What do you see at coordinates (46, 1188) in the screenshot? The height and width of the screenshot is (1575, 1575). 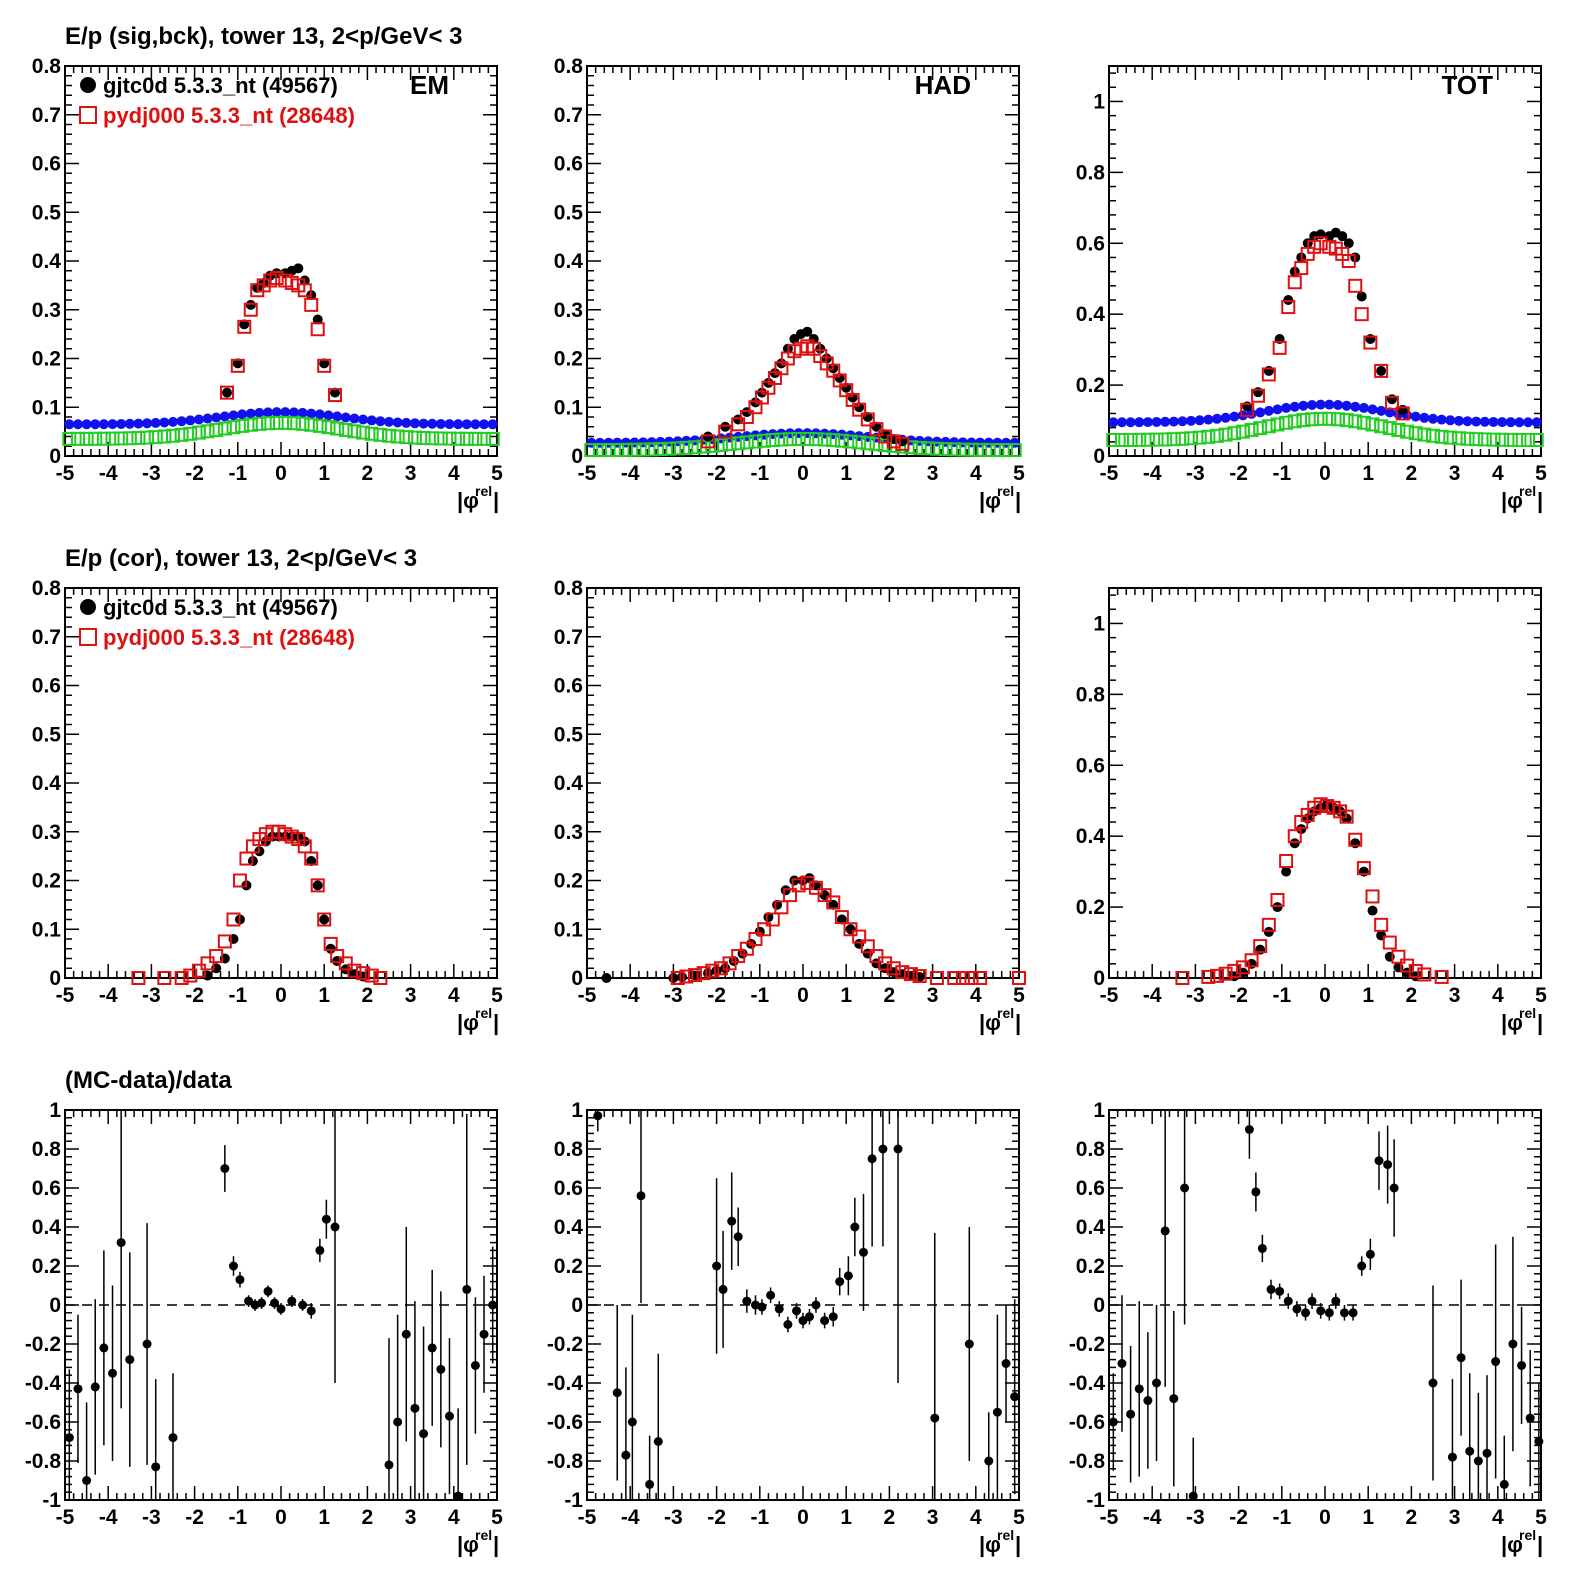 I see `y-tick-label: 0.6` at bounding box center [46, 1188].